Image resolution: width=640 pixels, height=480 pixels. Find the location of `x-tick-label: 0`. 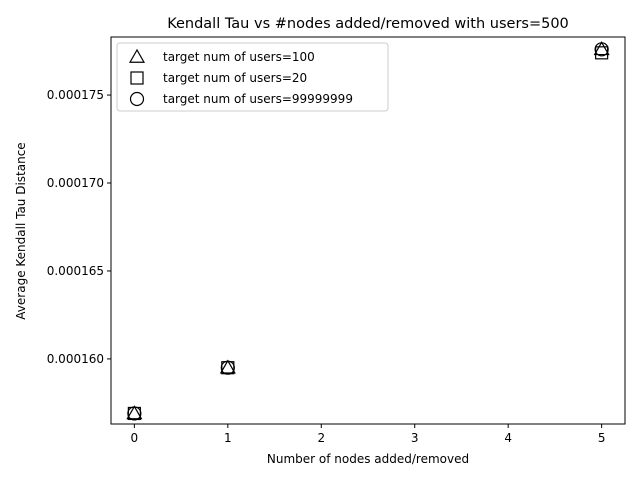

x-tick-label: 0 is located at coordinates (135, 438).